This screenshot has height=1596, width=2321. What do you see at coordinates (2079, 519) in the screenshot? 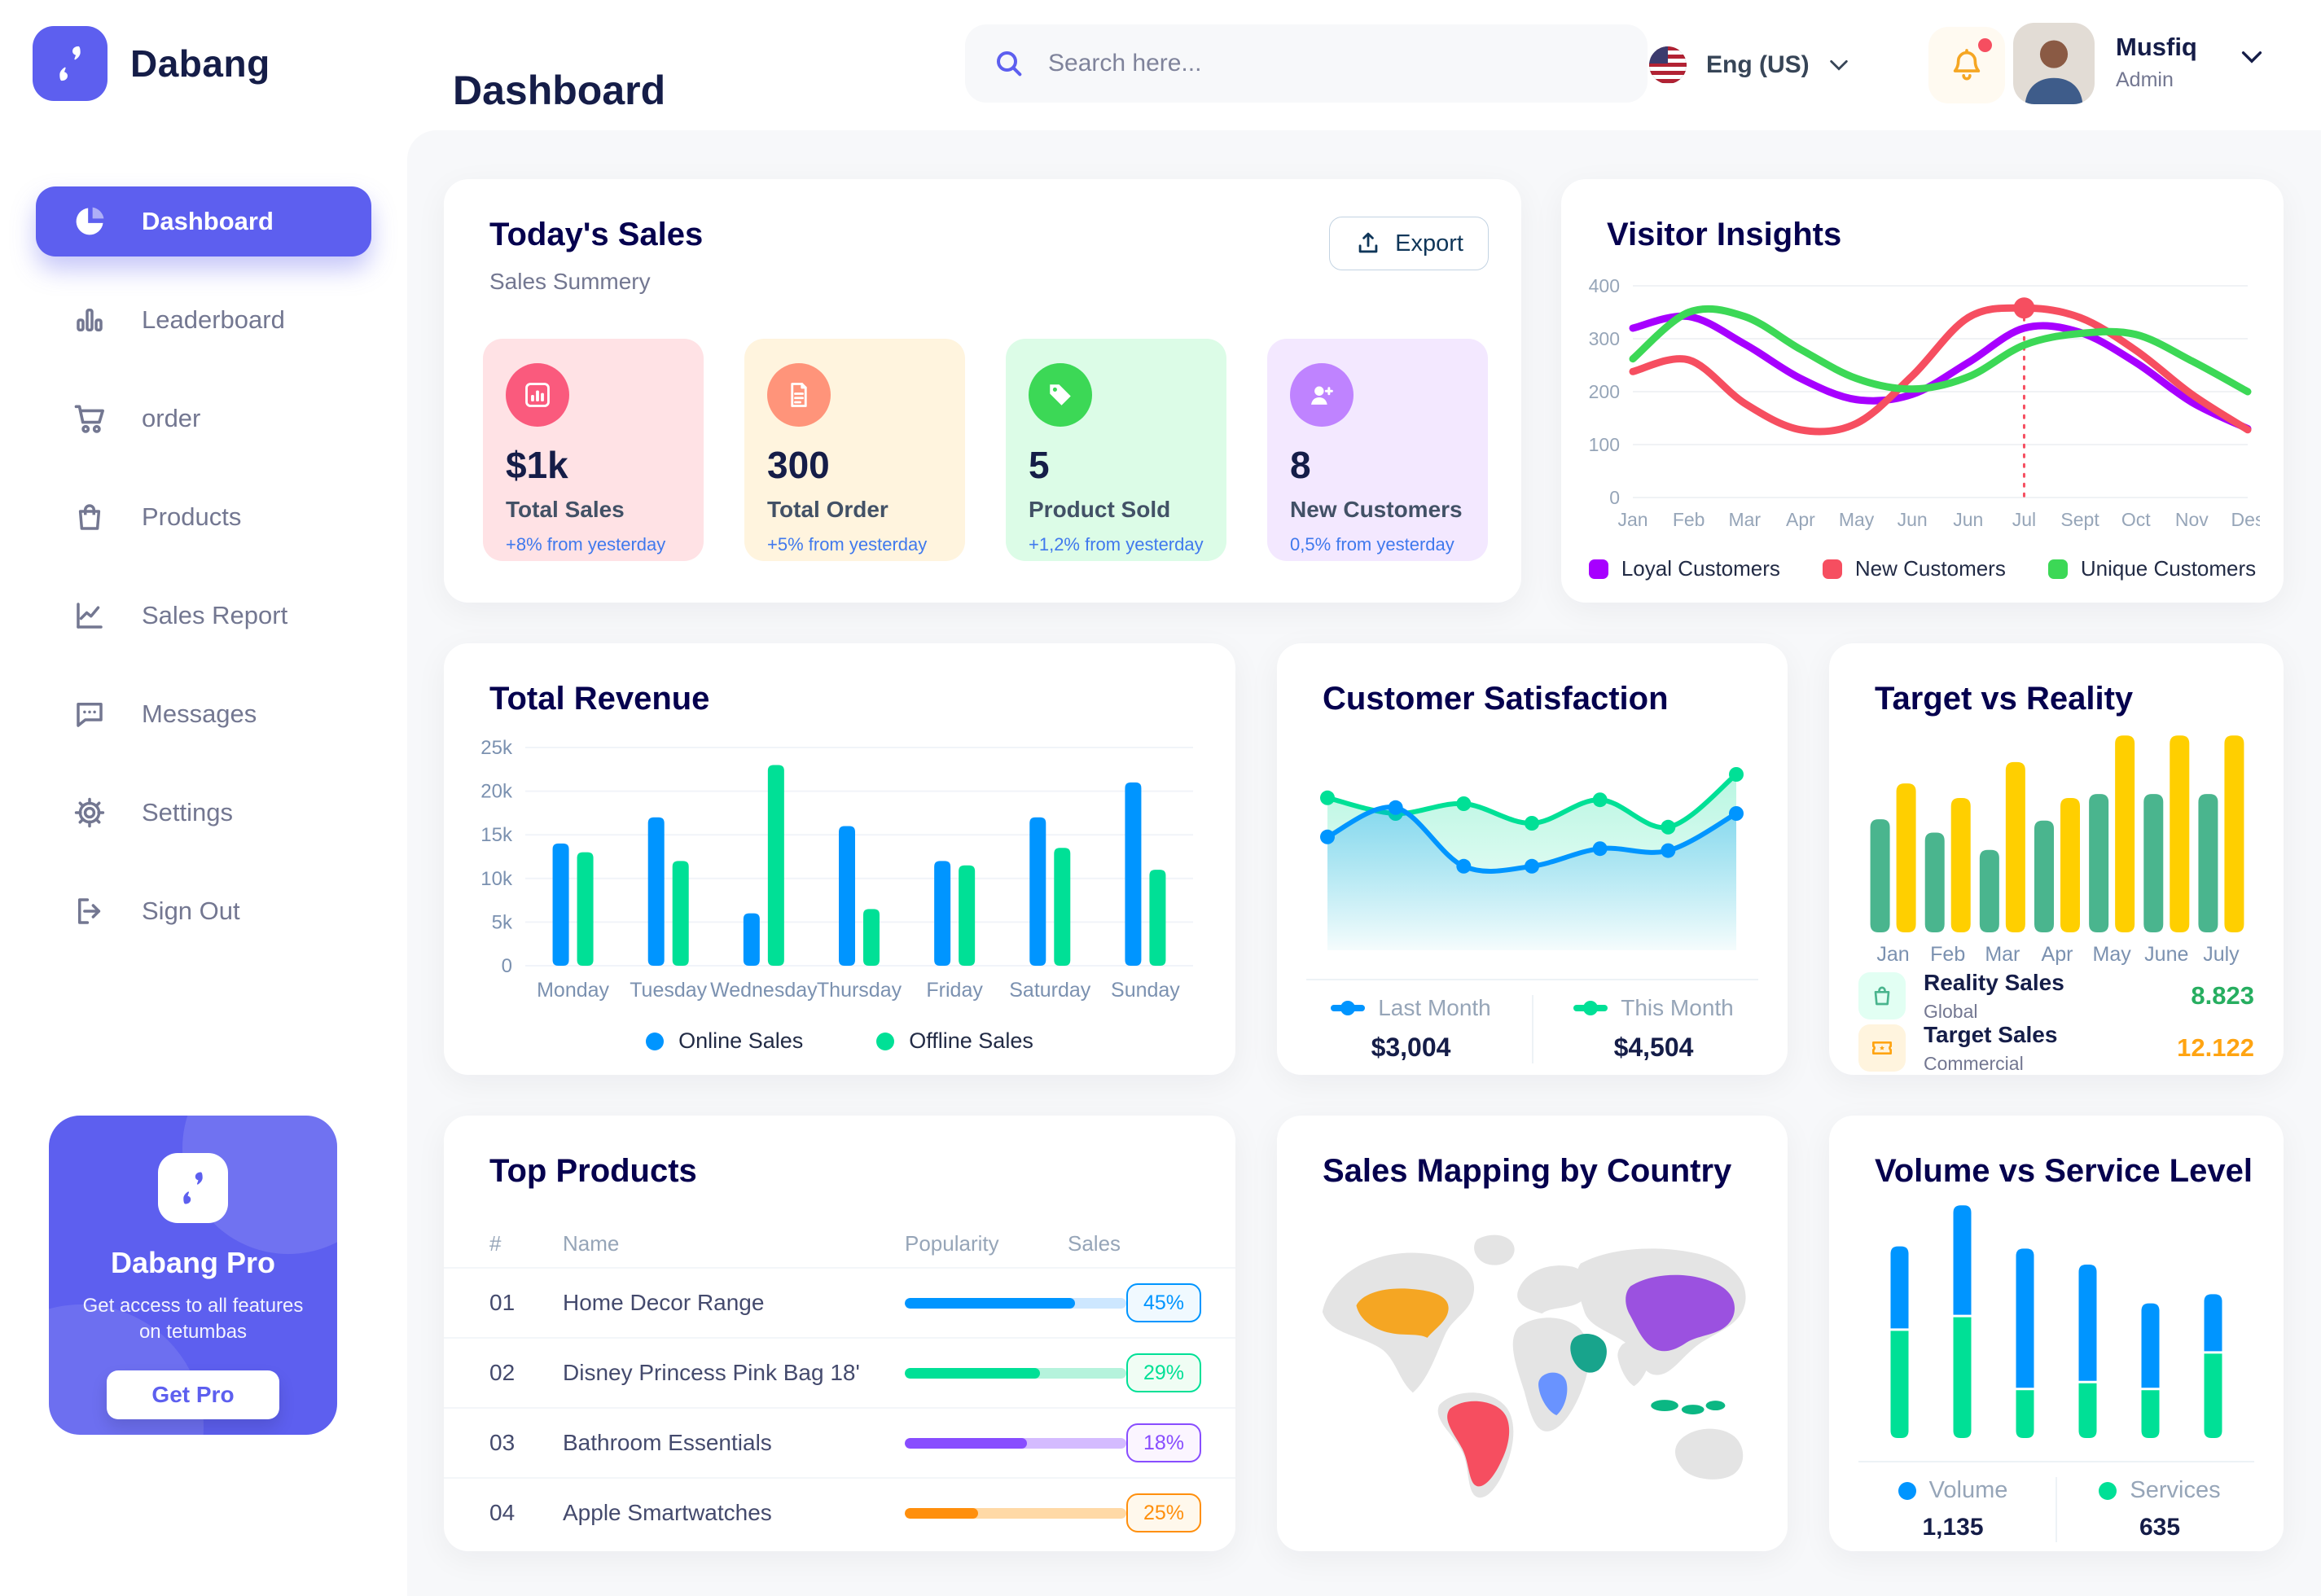
I see `svg-text: Sept` at bounding box center [2079, 519].